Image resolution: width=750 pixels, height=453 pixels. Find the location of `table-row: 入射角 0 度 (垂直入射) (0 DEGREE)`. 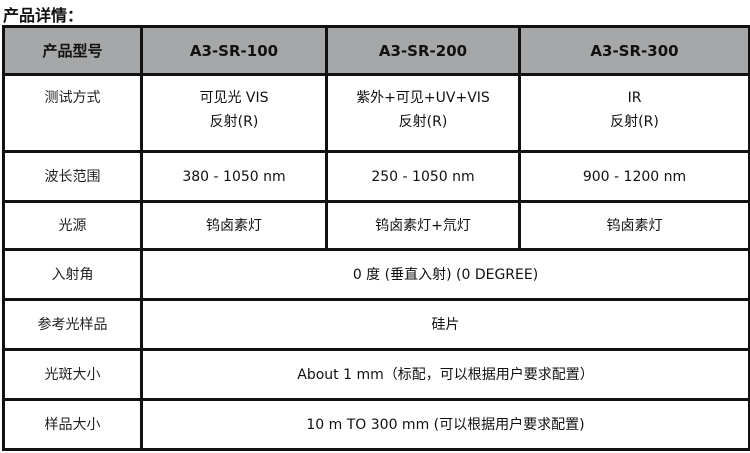

table-row: 入射角 0 度 (垂直入射) (0 DEGREE) is located at coordinates (376, 274).